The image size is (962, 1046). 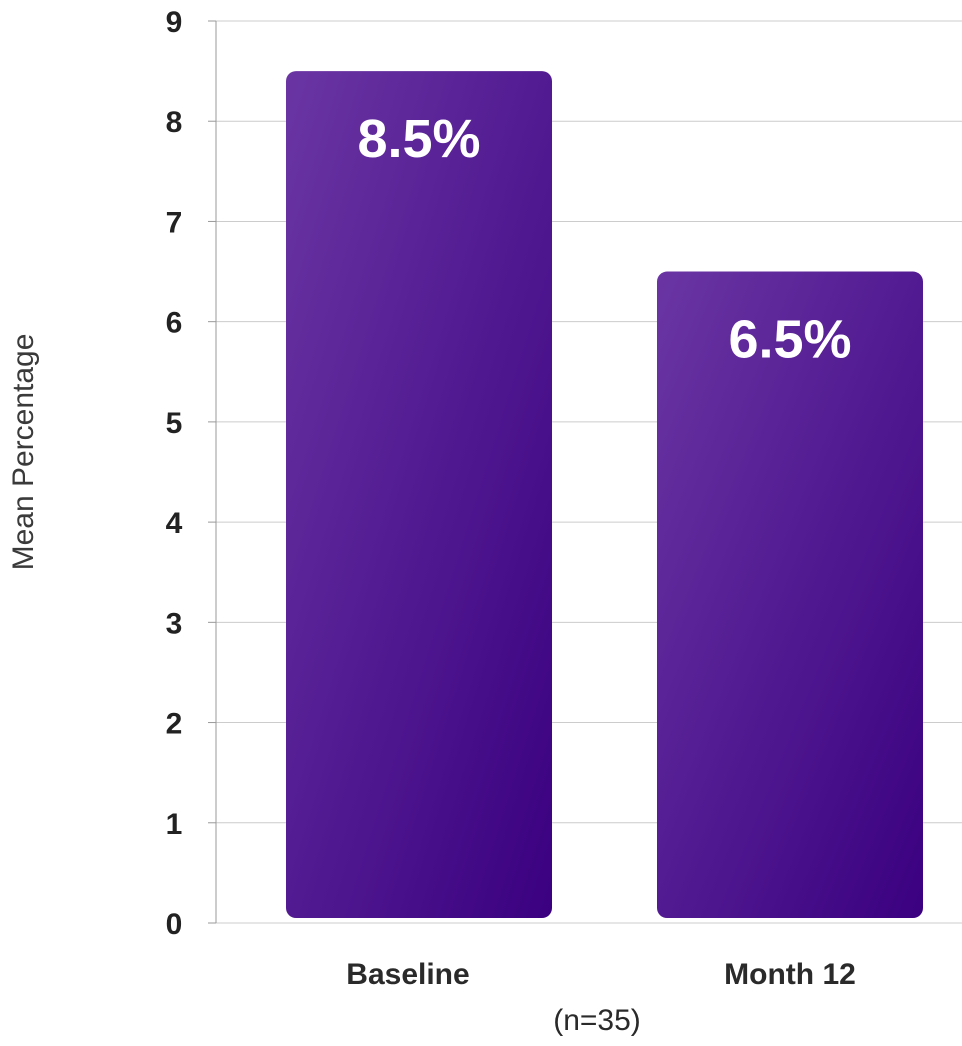 What do you see at coordinates (418, 139) in the screenshot?
I see `data-label-baseline: 8.5%` at bounding box center [418, 139].